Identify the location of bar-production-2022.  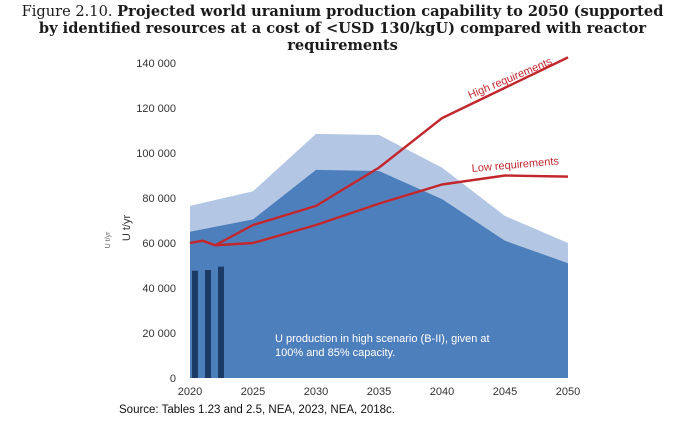
(221, 322).